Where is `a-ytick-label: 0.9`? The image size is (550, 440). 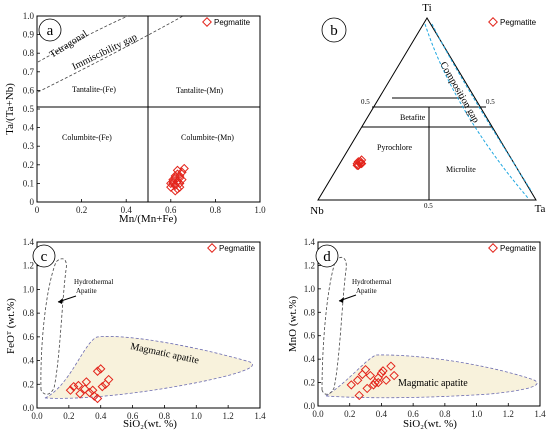
a-ytick-label: 0.9 is located at coordinates (29, 35).